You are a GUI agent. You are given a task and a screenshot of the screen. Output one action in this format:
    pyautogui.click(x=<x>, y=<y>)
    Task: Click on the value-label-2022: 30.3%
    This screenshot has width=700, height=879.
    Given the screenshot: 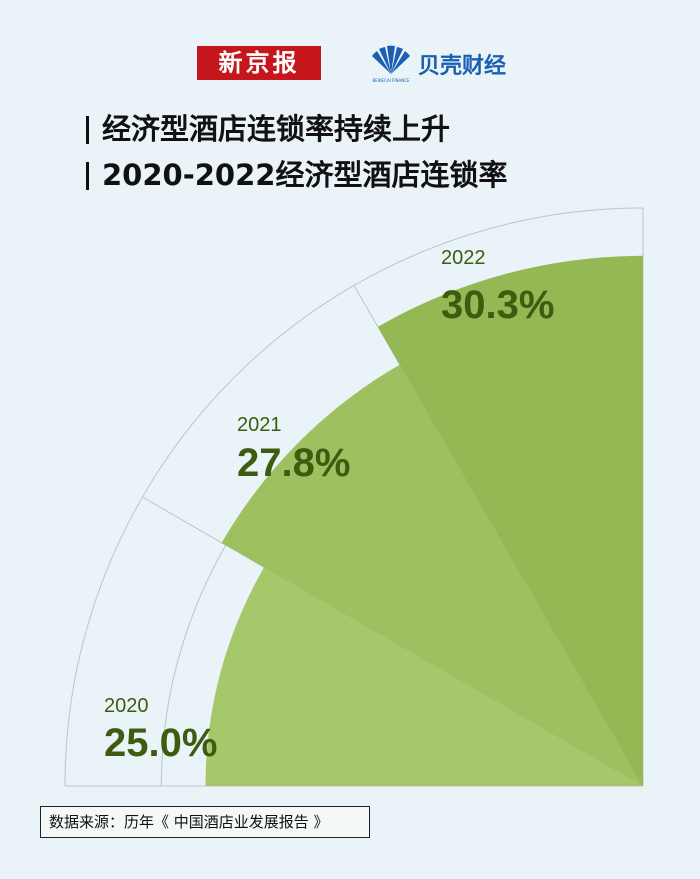 What is the action you would take?
    pyautogui.click(x=497, y=305)
    